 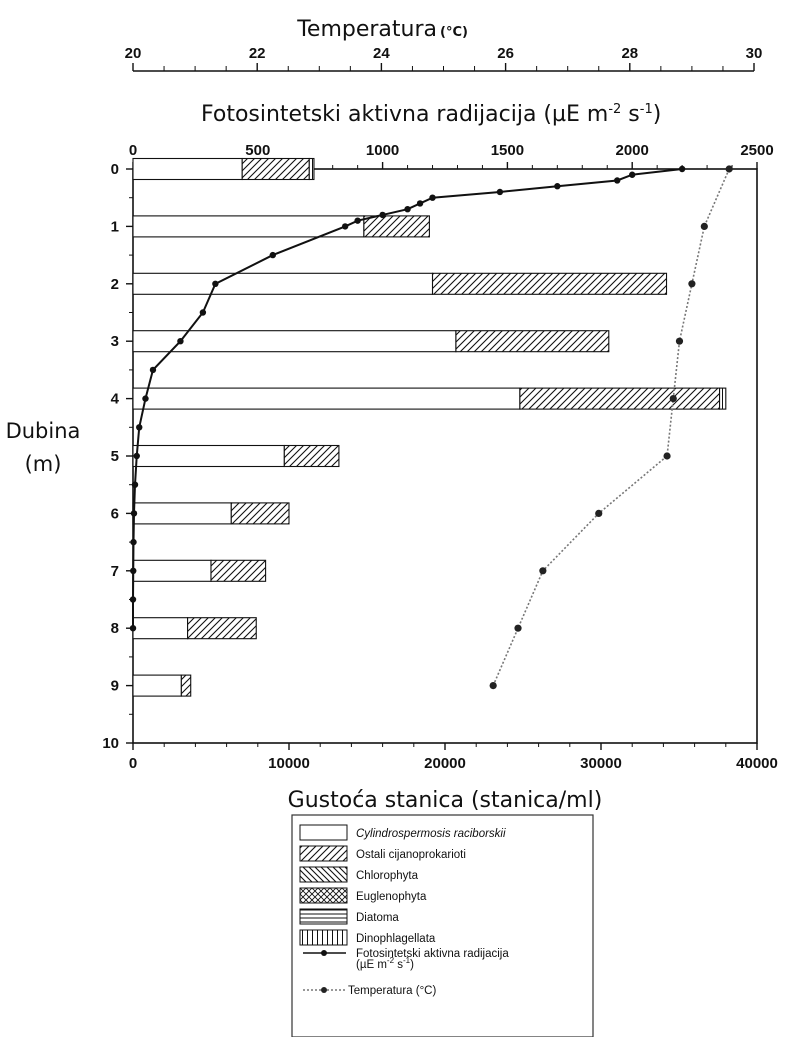 What do you see at coordinates (385, 963) in the screenshot?
I see `legend-radiation-line2: (µE m-2 s-1)` at bounding box center [385, 963].